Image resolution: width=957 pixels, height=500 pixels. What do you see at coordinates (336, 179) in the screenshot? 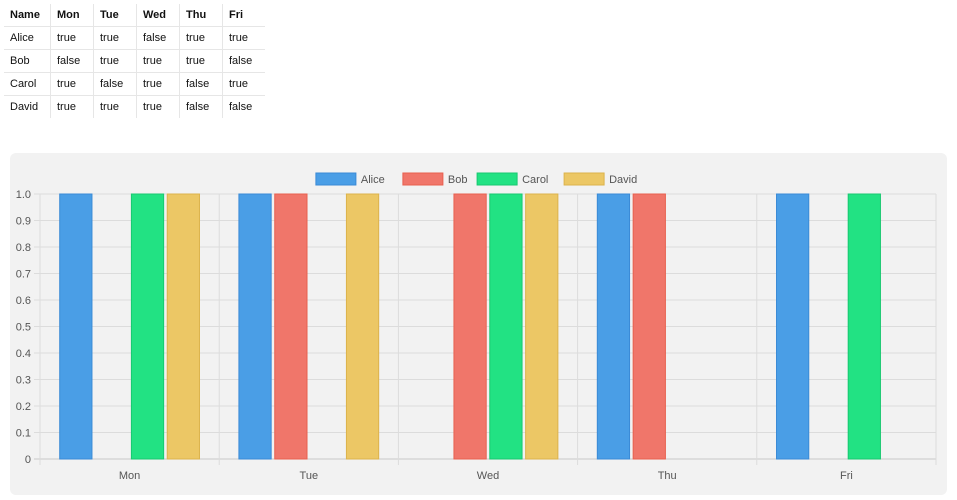
I see `legend-swatch-alice` at bounding box center [336, 179].